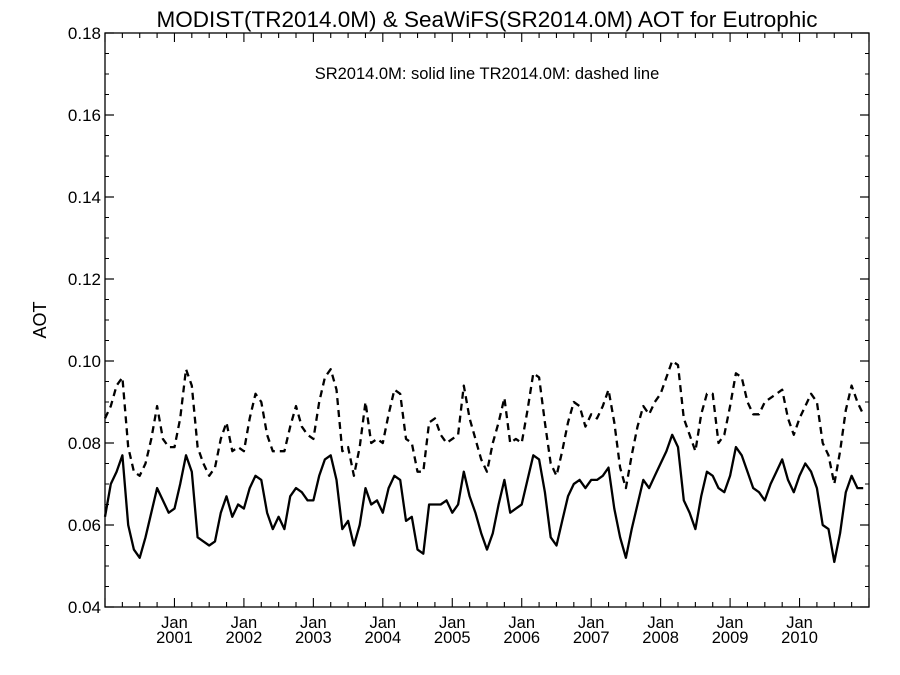 Image resolution: width=900 pixels, height=675 pixels. What do you see at coordinates (84, 607) in the screenshot?
I see `y-tick-label: 0.04` at bounding box center [84, 607].